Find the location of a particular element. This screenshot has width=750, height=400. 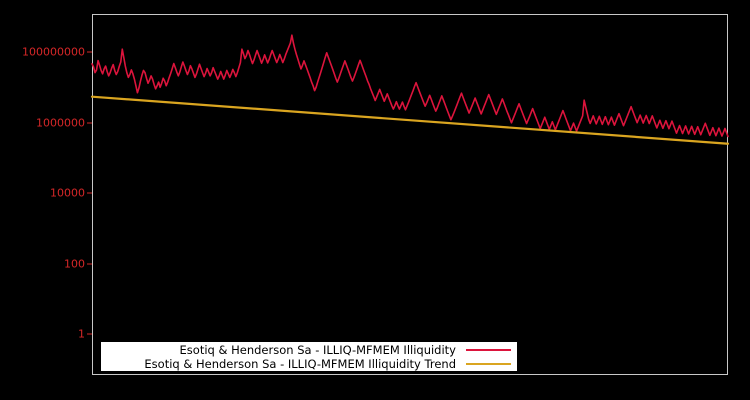

illiquidity-trend-line is located at coordinates (410, 120).